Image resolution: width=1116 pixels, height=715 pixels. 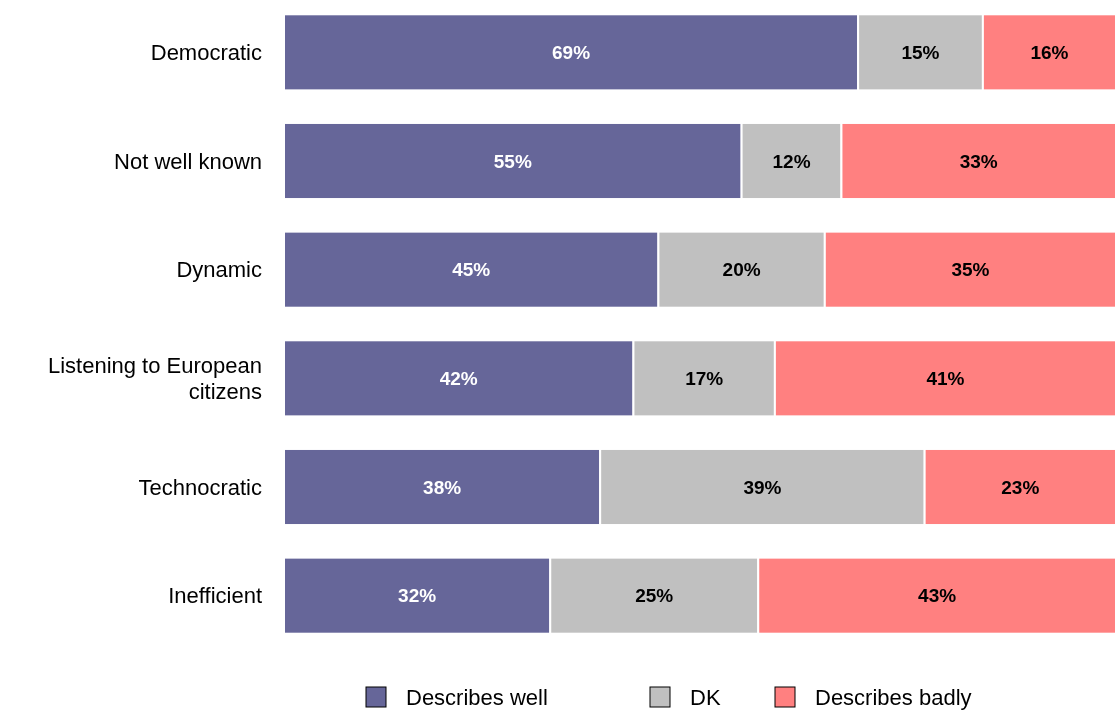 I want to click on data-label: 41%, so click(x=945, y=378).